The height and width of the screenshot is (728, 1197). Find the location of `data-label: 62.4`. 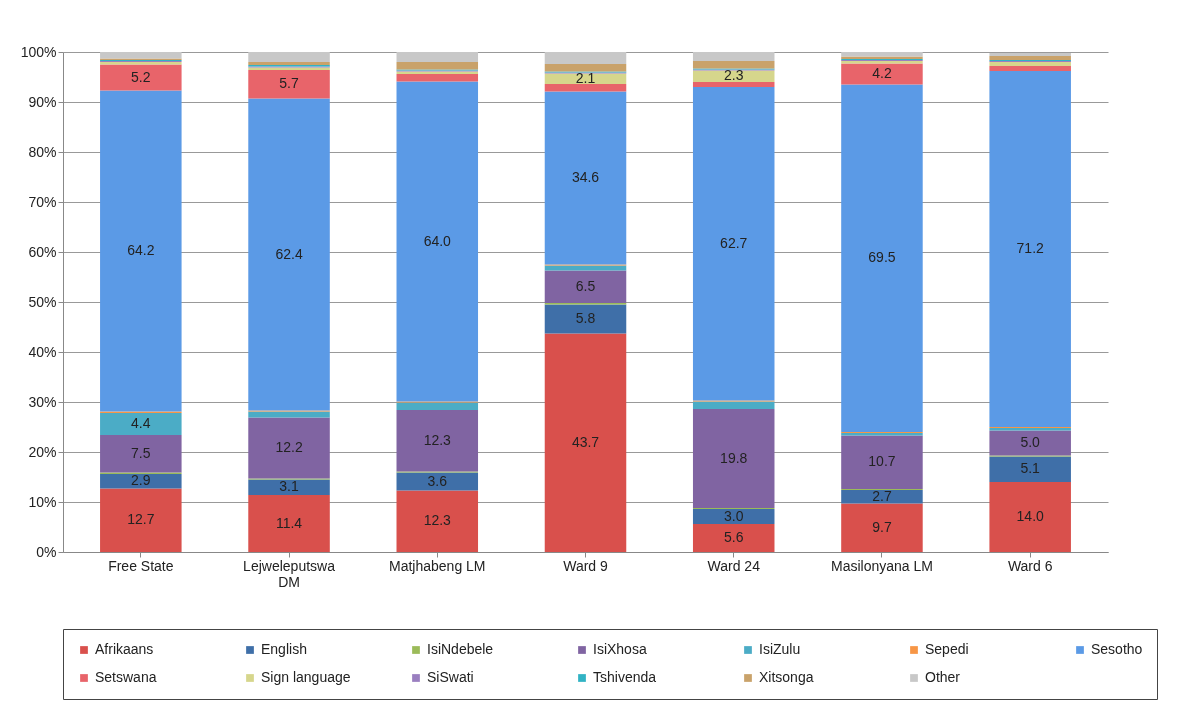

data-label: 62.4 is located at coordinates (289, 253).